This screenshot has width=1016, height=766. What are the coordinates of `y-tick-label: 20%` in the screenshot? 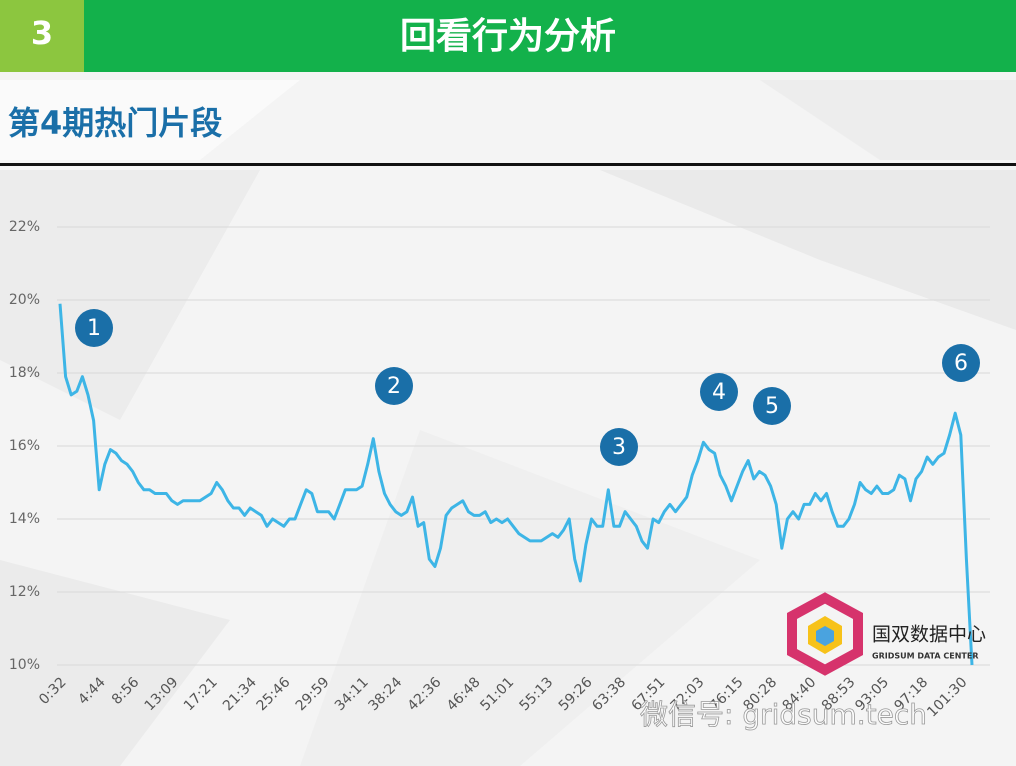 It's located at (24, 300).